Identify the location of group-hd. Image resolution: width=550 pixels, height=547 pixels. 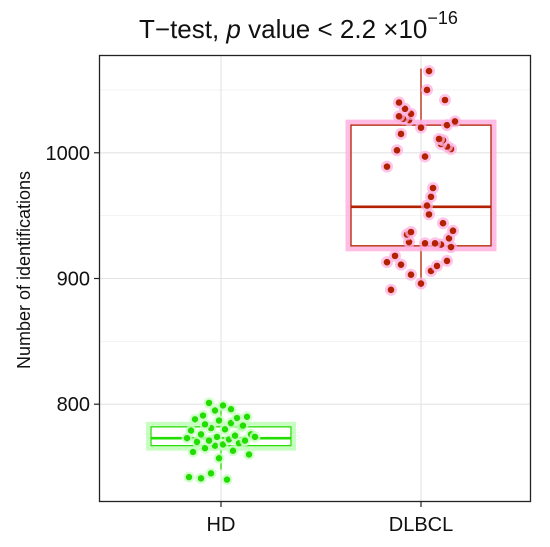
(221, 441).